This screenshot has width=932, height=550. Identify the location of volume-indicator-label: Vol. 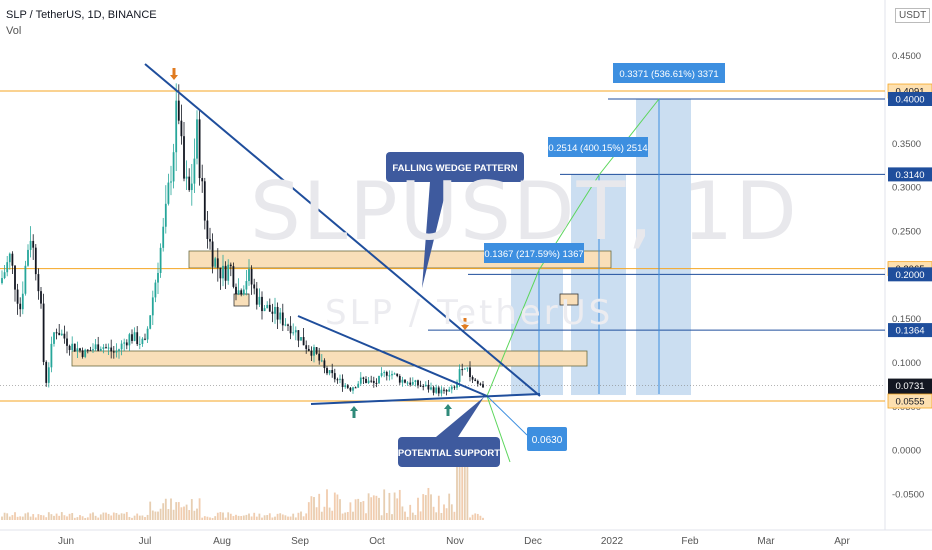
(14, 31).